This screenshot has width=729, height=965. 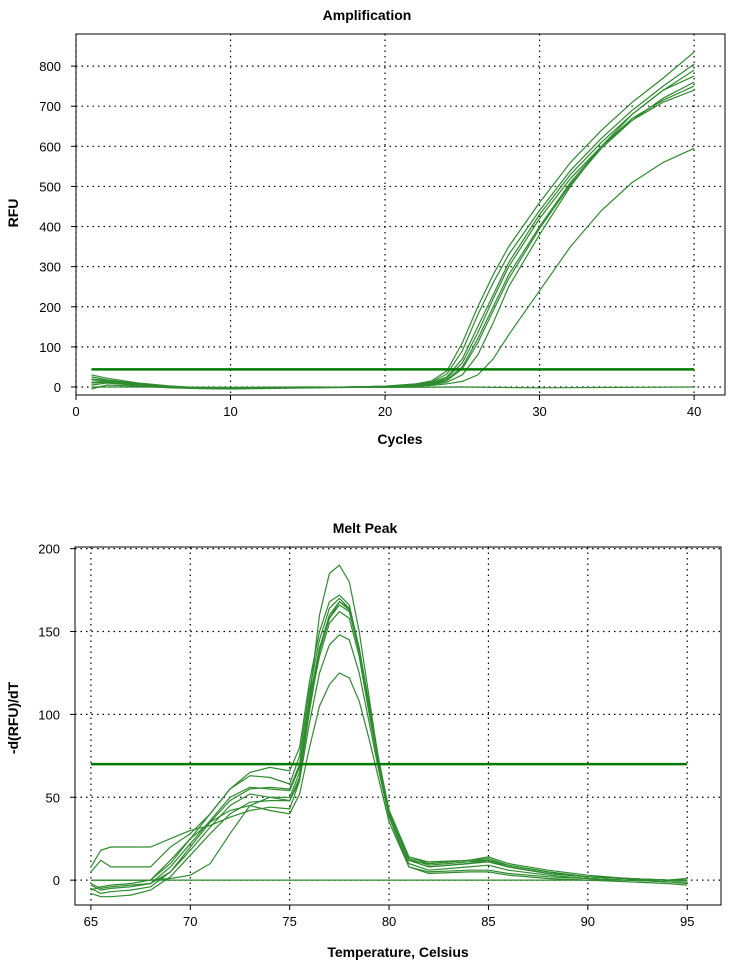 I want to click on melt-peak-x-label: Temperature, Celsius, so click(x=398, y=952).